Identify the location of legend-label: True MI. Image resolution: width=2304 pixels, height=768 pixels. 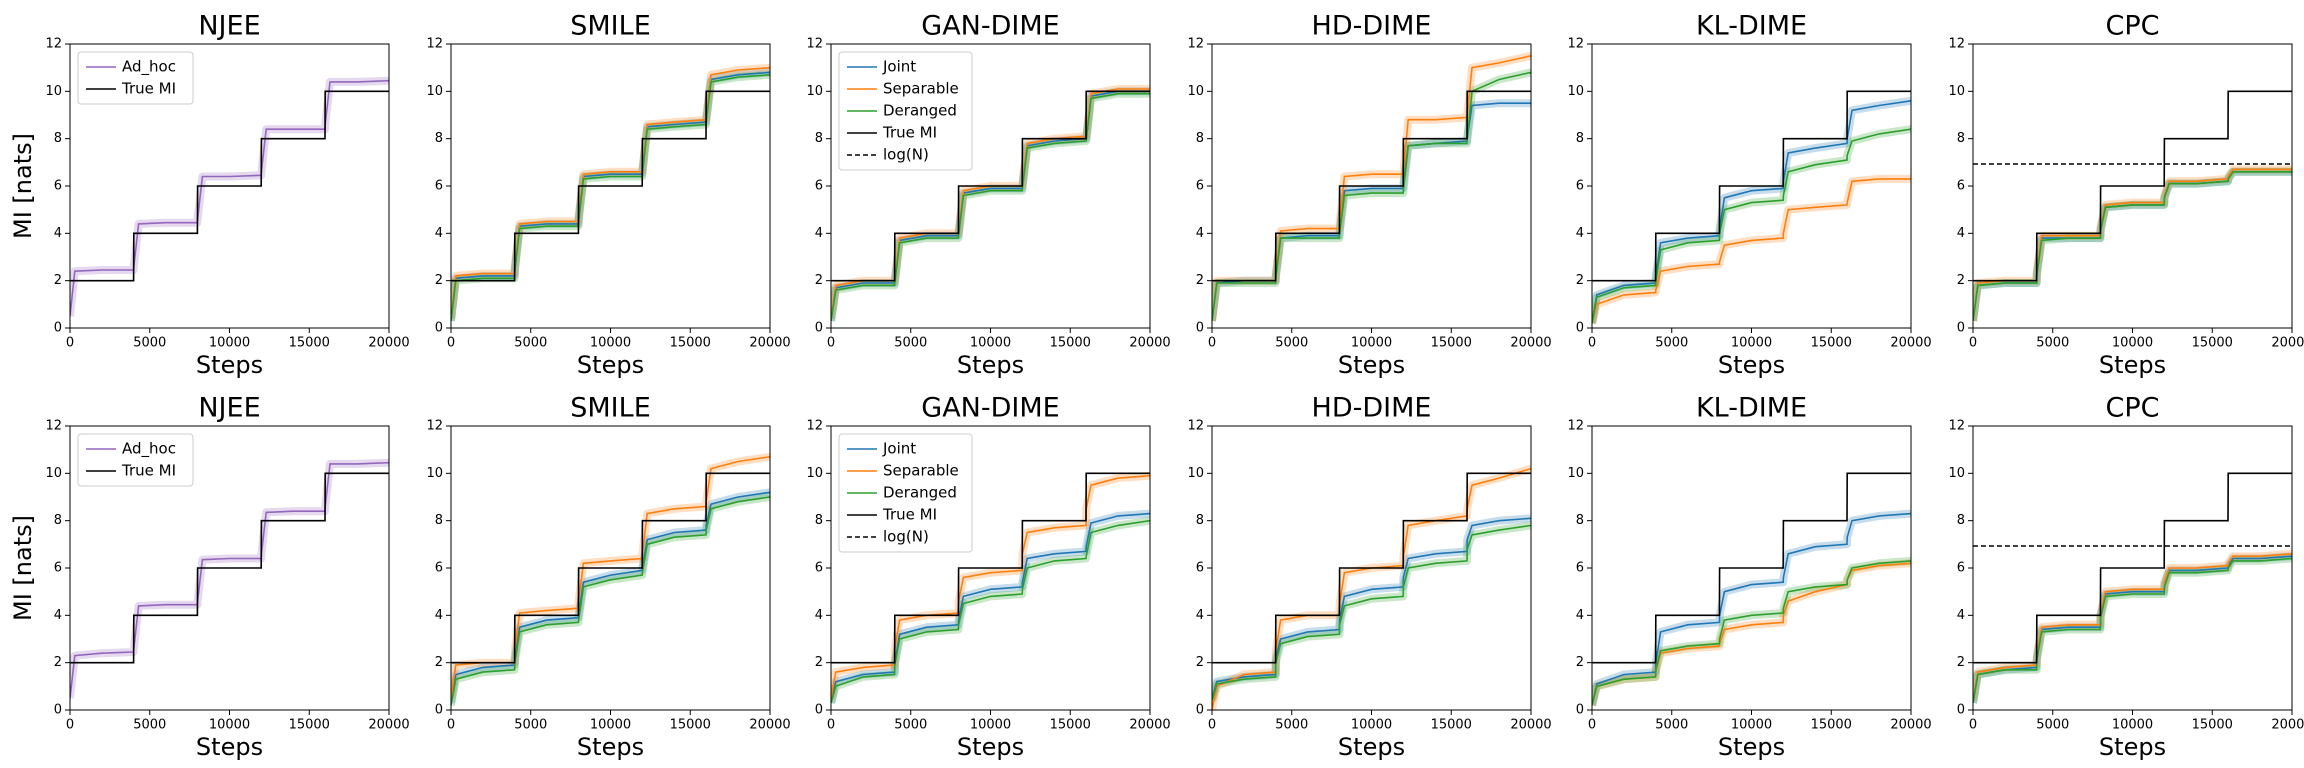
(148, 89).